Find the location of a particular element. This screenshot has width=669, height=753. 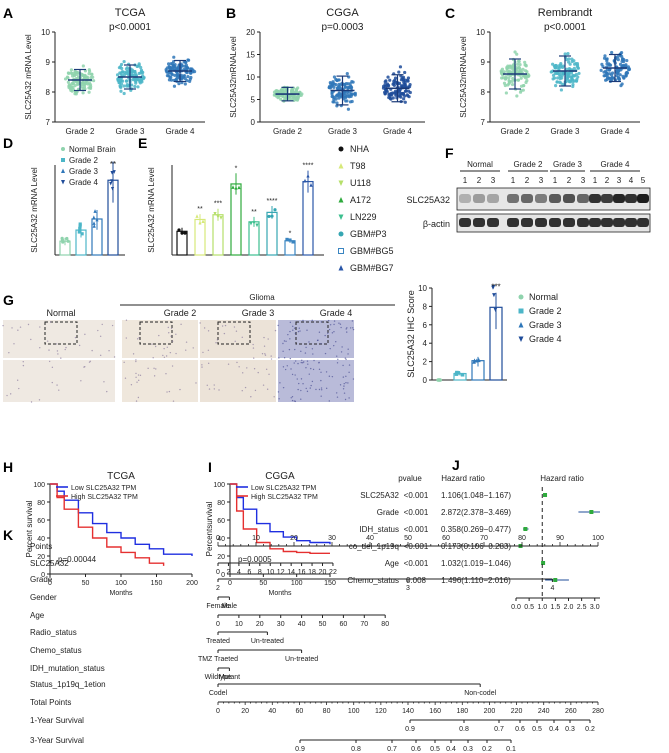

panel-k-tick-label: 60 is located at coordinates (344, 624).